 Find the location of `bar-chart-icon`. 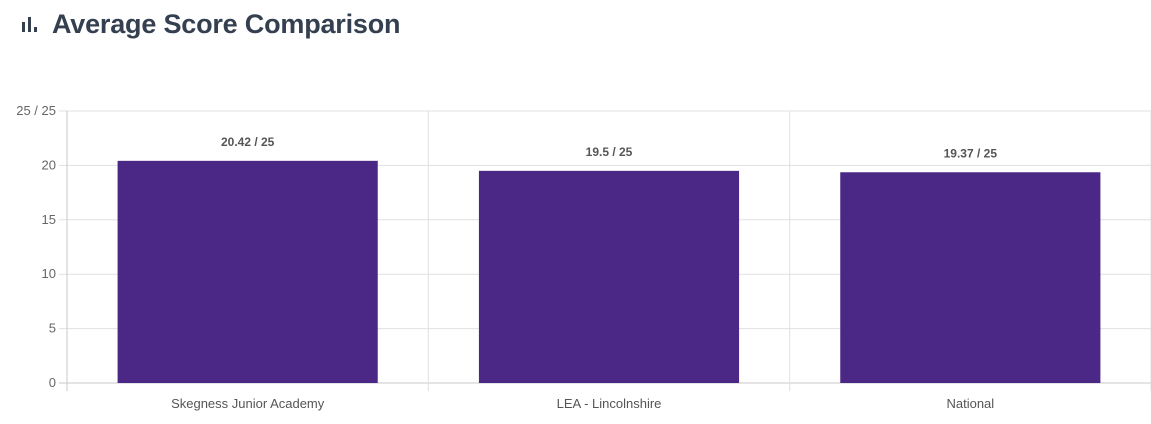

bar-chart-icon is located at coordinates (30, 24).